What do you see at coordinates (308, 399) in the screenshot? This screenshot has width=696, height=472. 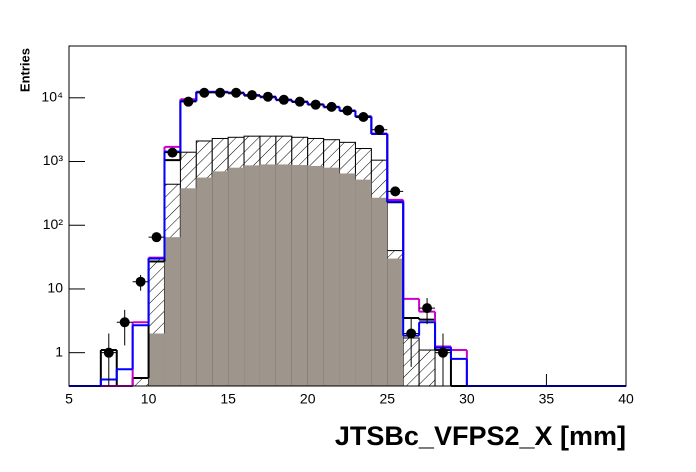 I see `x-tick-label: 20` at bounding box center [308, 399].